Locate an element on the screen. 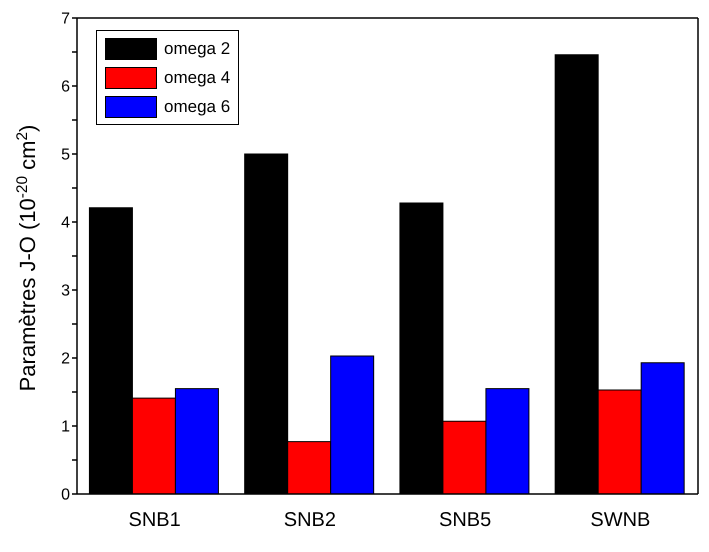  y-tick-label: 3 is located at coordinates (65, 291).